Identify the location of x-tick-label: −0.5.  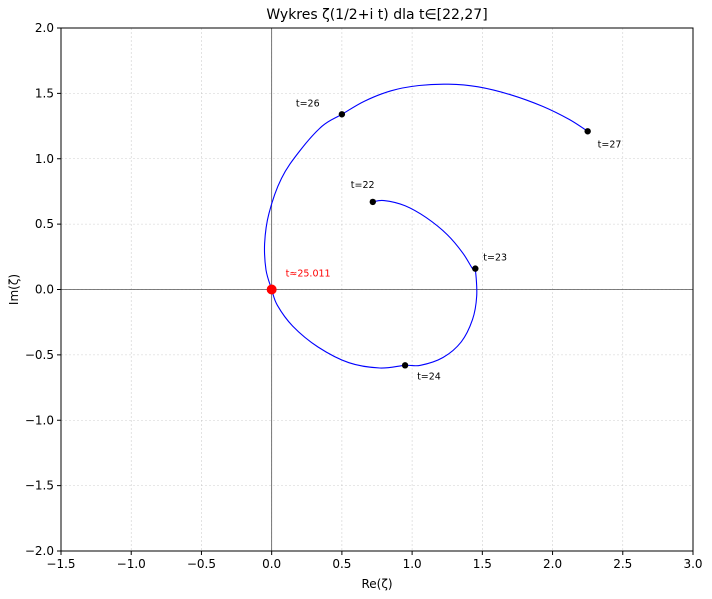
(201, 564).